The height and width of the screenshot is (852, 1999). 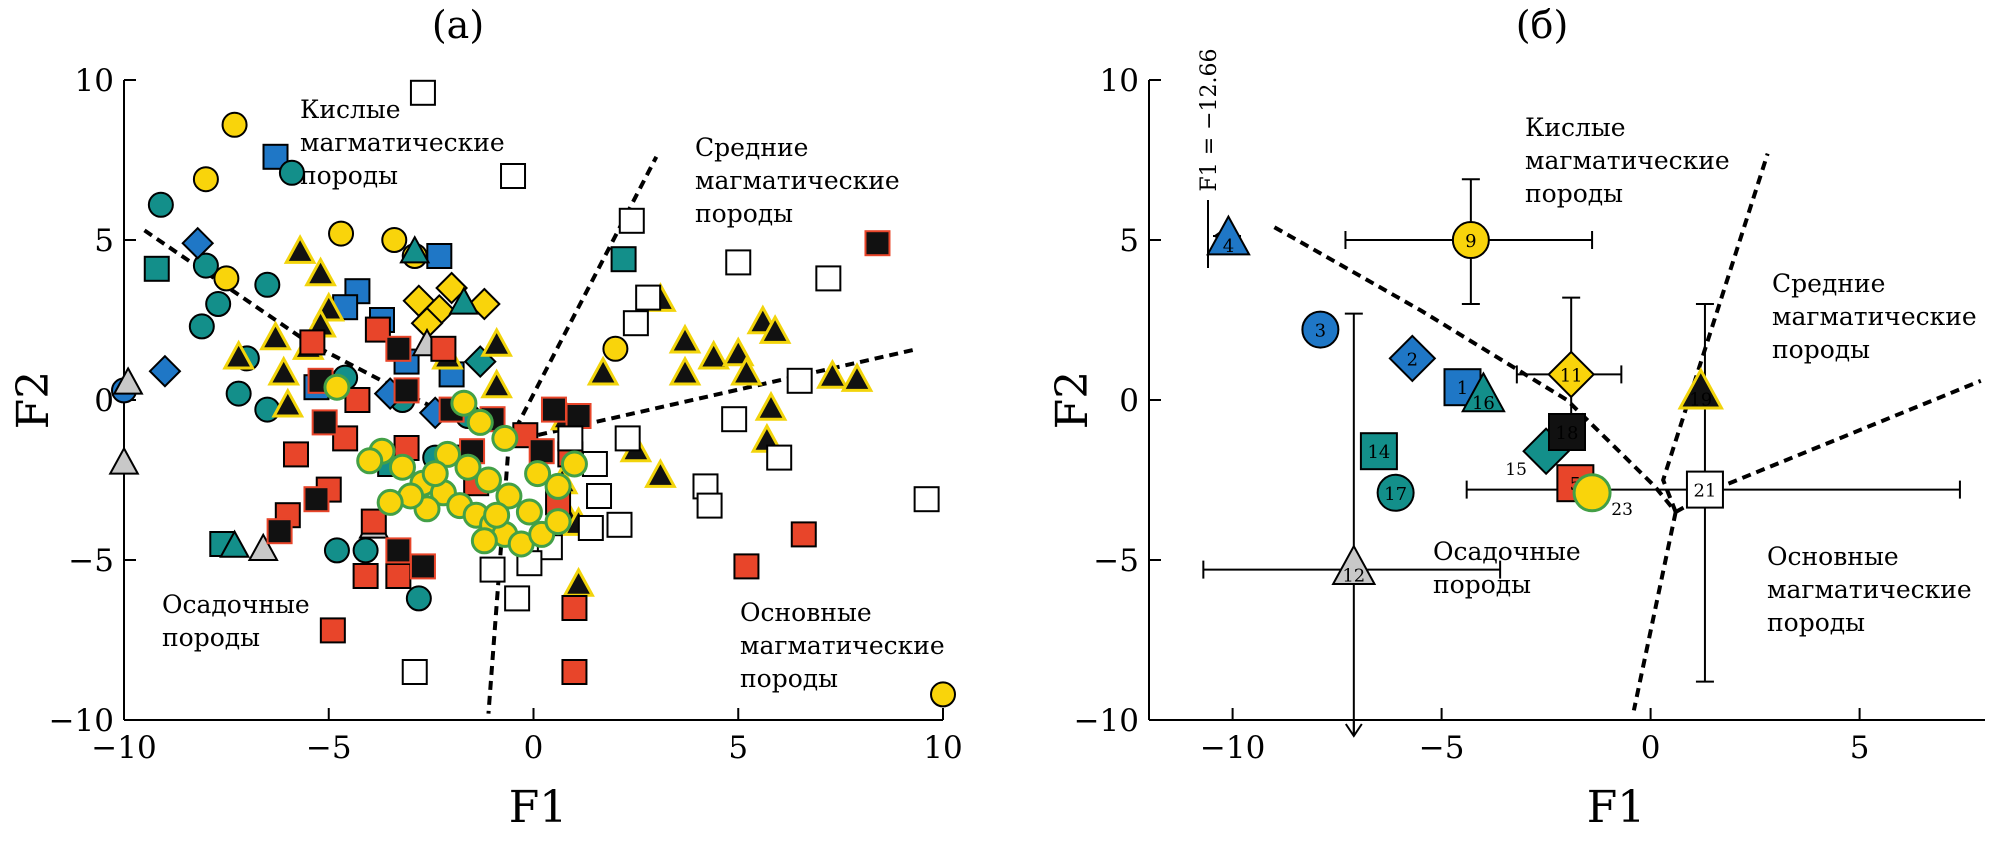 What do you see at coordinates (1232, 748) in the screenshot?
I see `x-tick-label: −10` at bounding box center [1232, 748].